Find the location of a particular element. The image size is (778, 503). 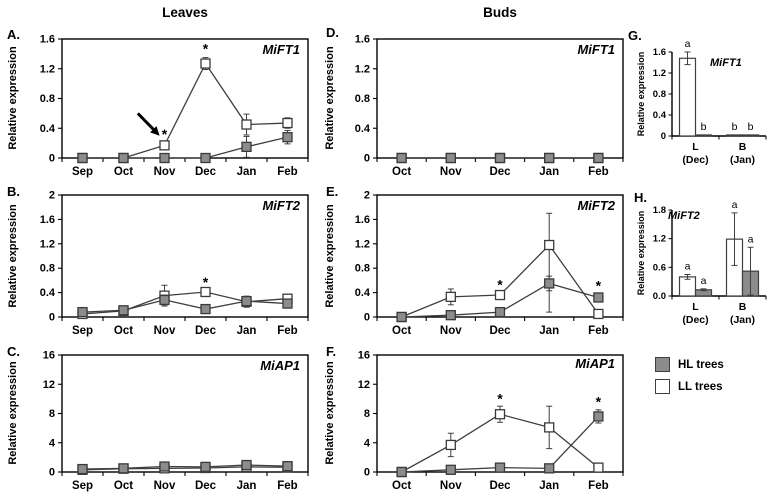

legend-label-hl-trees: HL trees is located at coordinates (701, 364).